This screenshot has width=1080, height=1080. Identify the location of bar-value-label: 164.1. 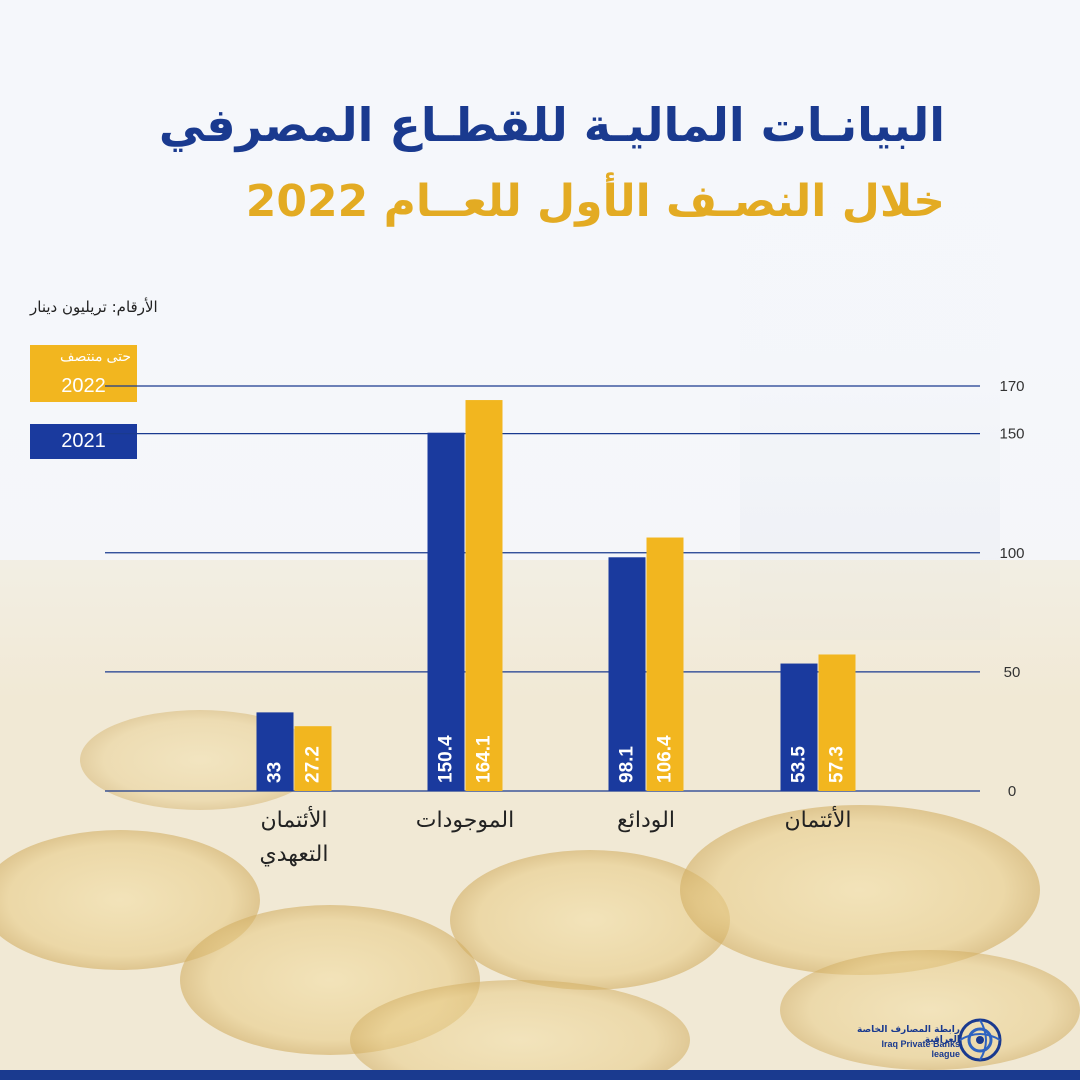
(484, 759).